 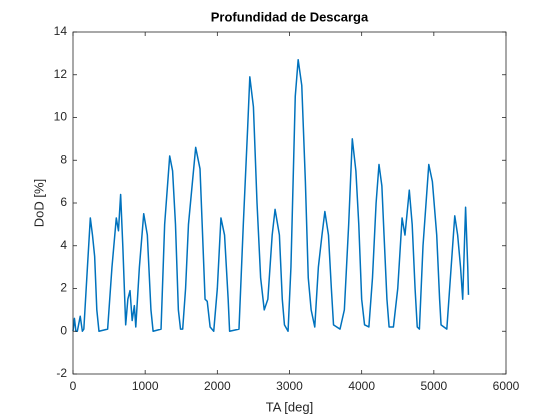 What do you see at coordinates (289, 406) in the screenshot?
I see `x-axis-label: TA [deg]` at bounding box center [289, 406].